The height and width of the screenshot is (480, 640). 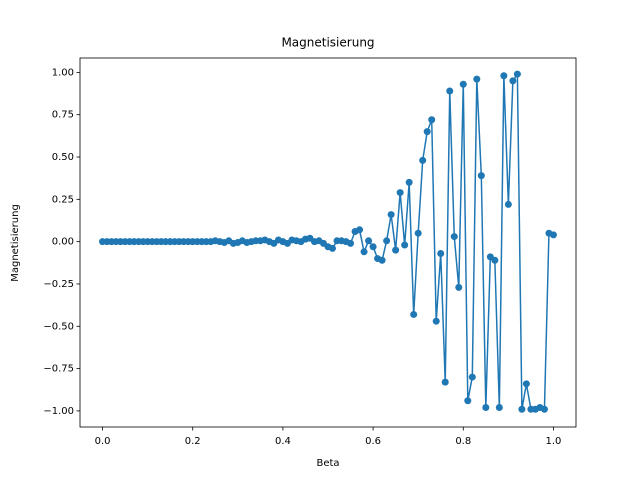 What do you see at coordinates (554, 441) in the screenshot?
I see `x-tick-label: 1.0` at bounding box center [554, 441].